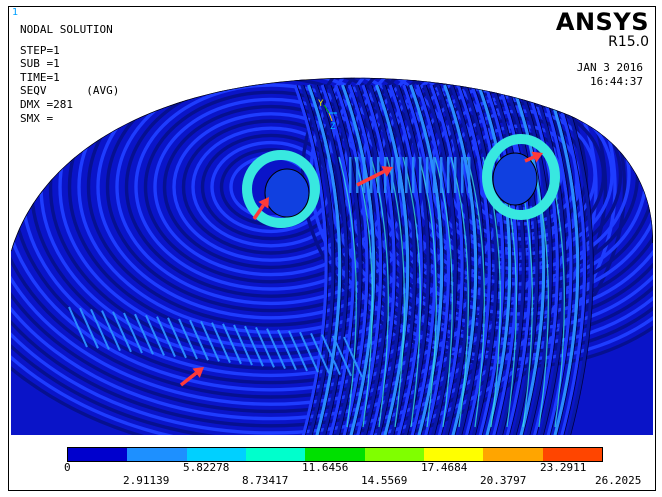 The height and width of the screenshot is (497, 662). I want to click on brand-name: ANSYS, so click(602, 22).